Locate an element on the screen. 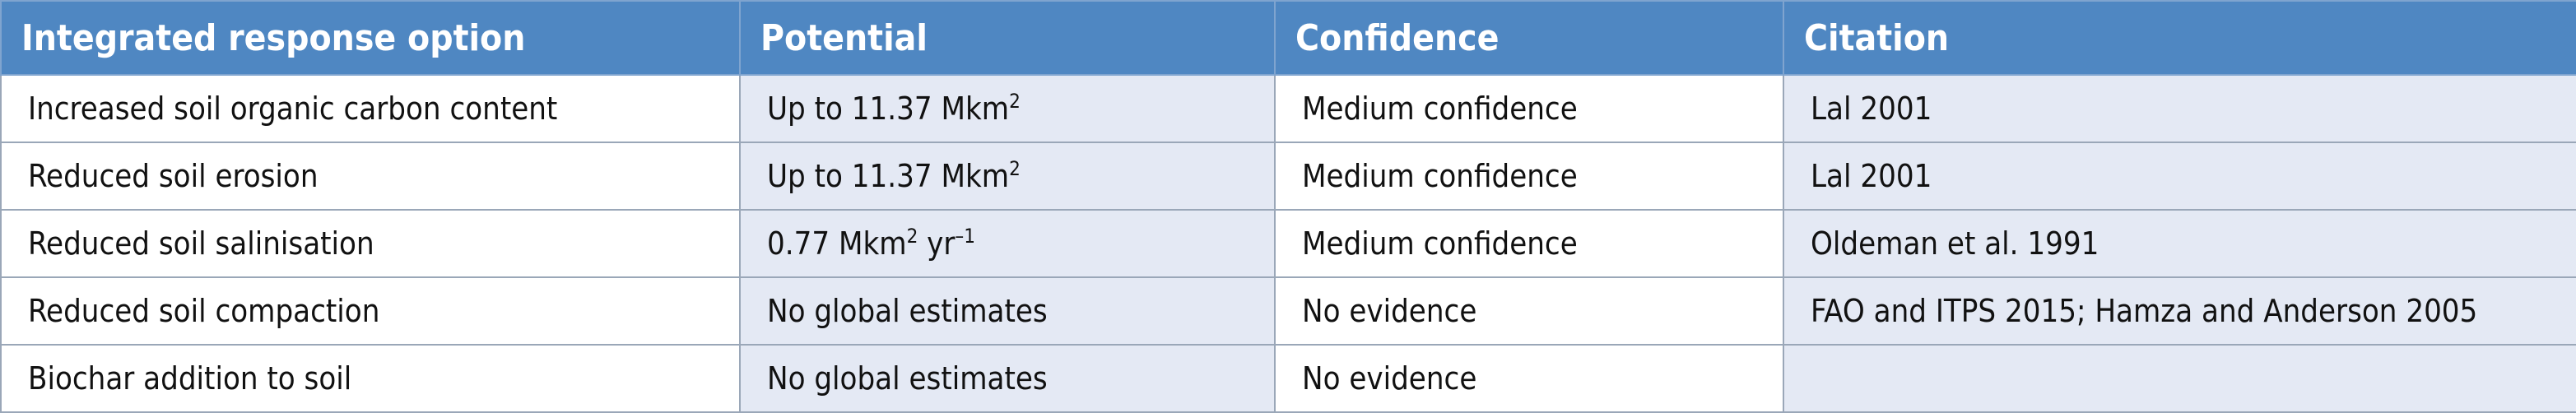 This screenshot has width=2576, height=413. header-confidence: Confidence is located at coordinates (1529, 38).